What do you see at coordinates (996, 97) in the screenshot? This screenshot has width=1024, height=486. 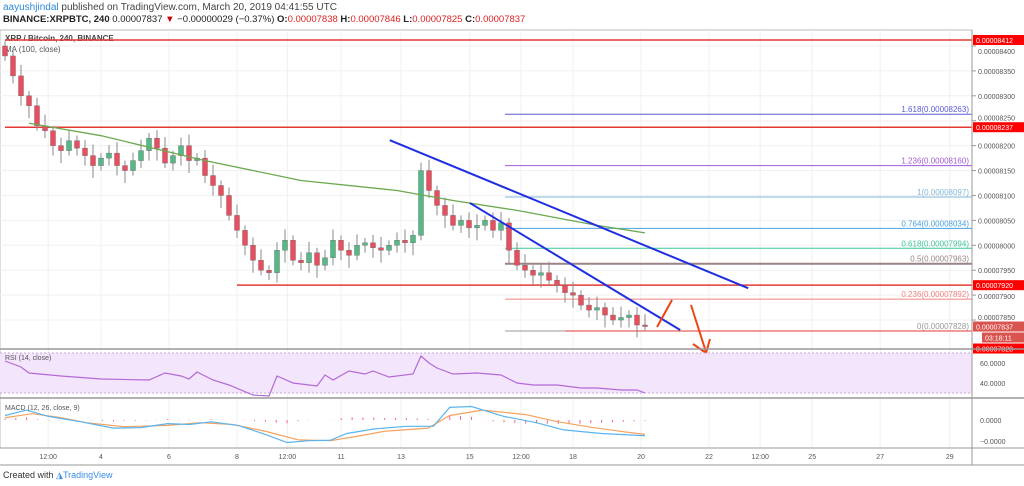 I see `y-tick-label: 0.00008300` at bounding box center [996, 97].